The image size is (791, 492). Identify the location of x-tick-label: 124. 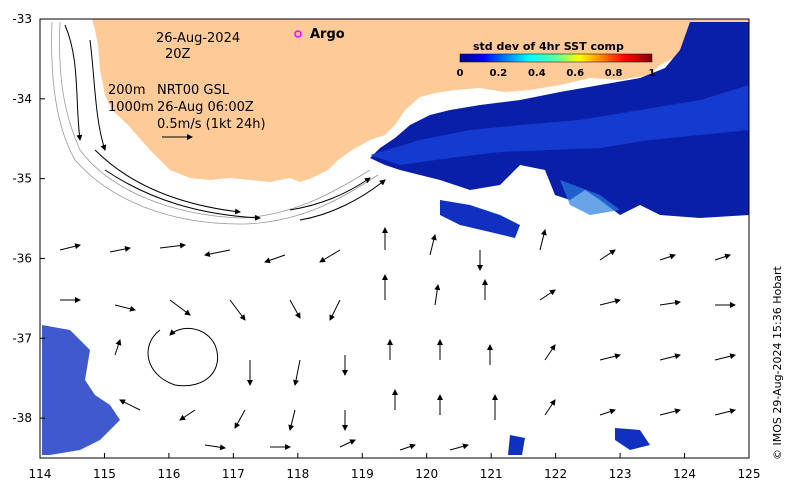
(684, 474).